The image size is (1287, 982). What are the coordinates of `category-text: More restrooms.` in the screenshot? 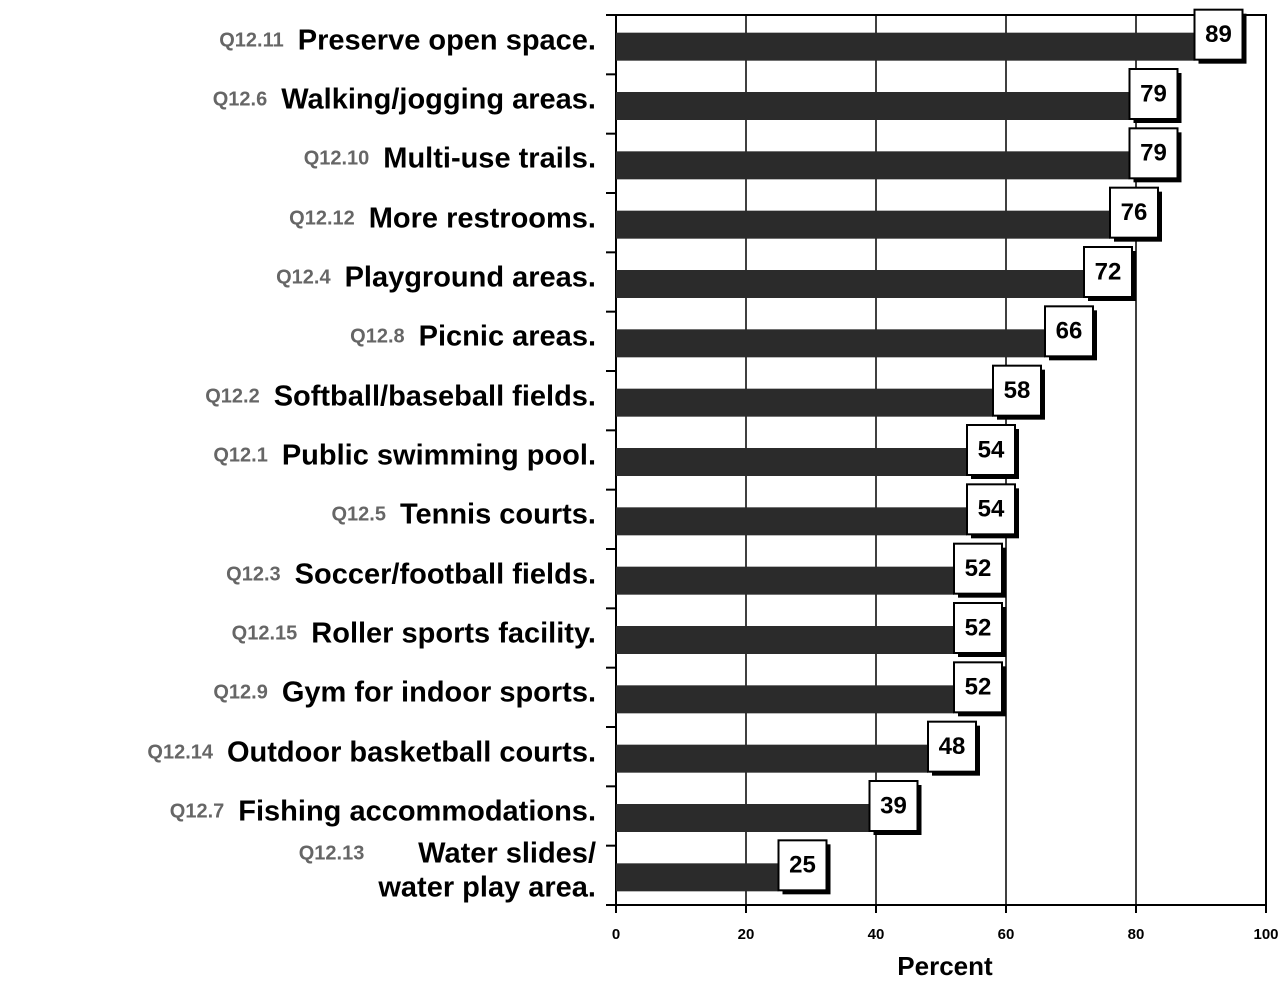 It's located at (482, 218).